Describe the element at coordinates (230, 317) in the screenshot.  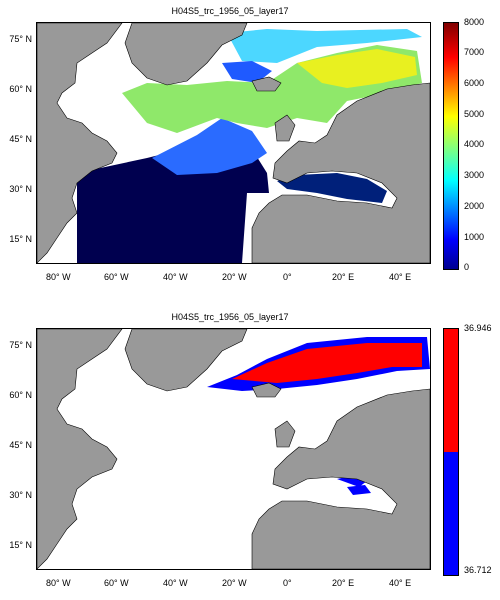
I see `map-title-bottom: H04S5_trc_1956_05_layer17` at that location.